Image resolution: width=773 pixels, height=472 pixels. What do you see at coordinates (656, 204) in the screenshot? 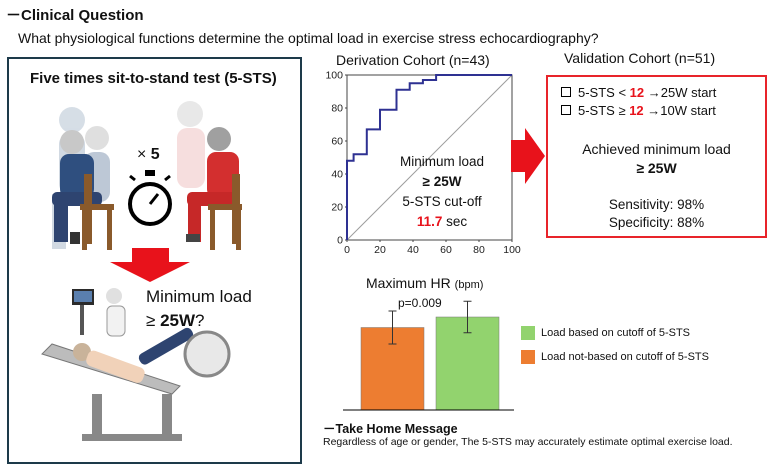
I see `sensitivity: Sensitivity: 98%` at bounding box center [656, 204].